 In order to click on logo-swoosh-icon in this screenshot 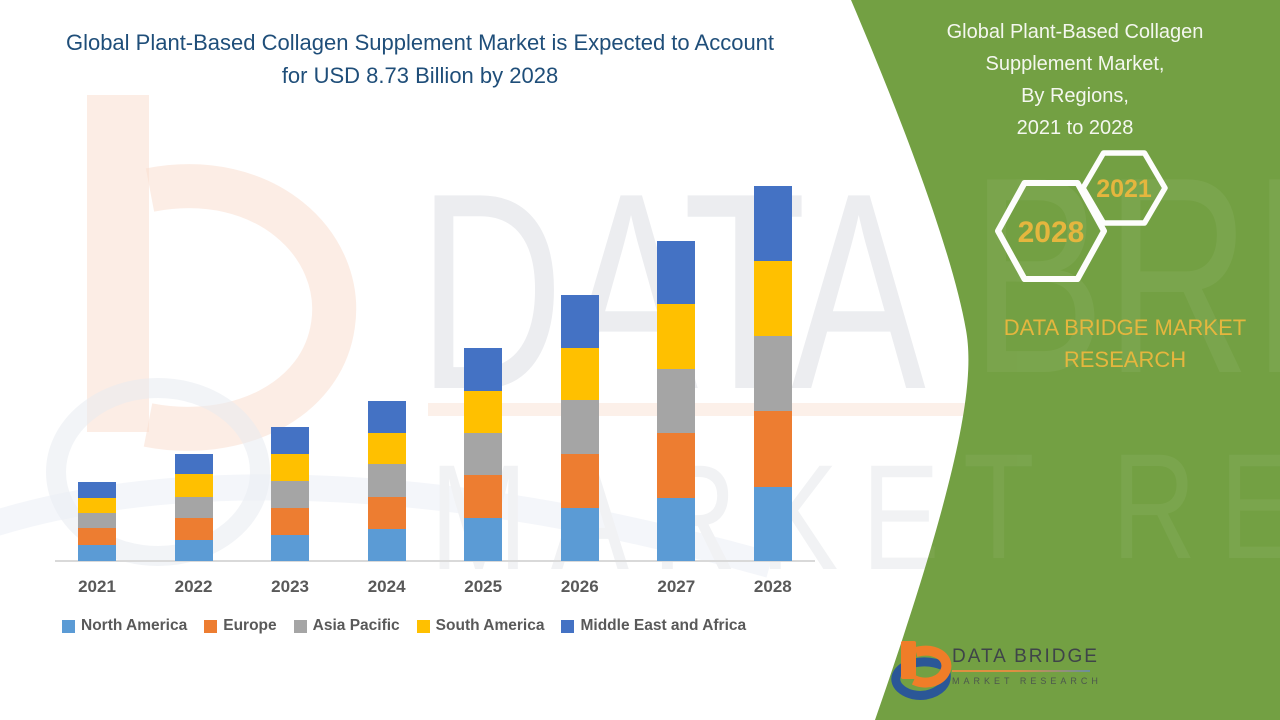, I will do `click(921, 678)`.